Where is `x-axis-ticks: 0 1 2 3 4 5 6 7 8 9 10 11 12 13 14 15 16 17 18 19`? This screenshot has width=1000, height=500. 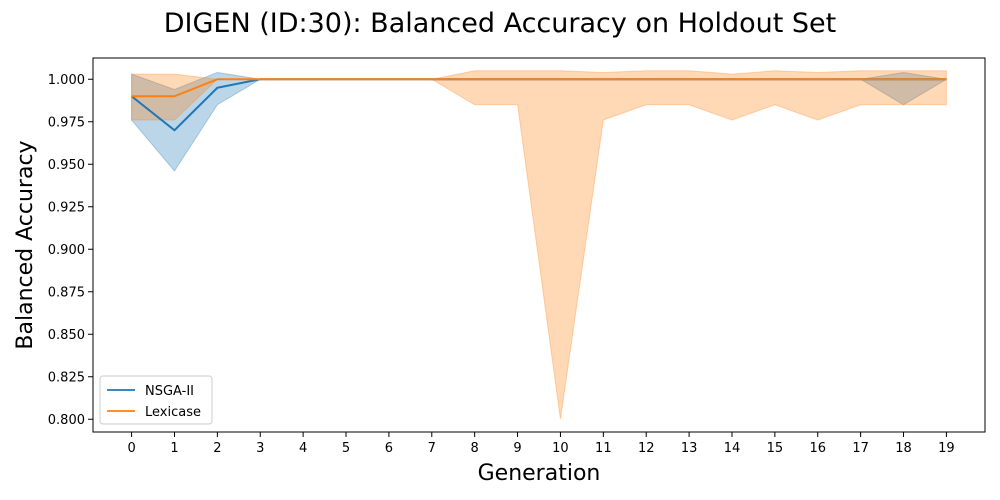 x-axis-ticks: 0 1 2 3 4 5 6 7 8 9 10 11 12 13 14 15 16 17 18 19 is located at coordinates (541, 444).